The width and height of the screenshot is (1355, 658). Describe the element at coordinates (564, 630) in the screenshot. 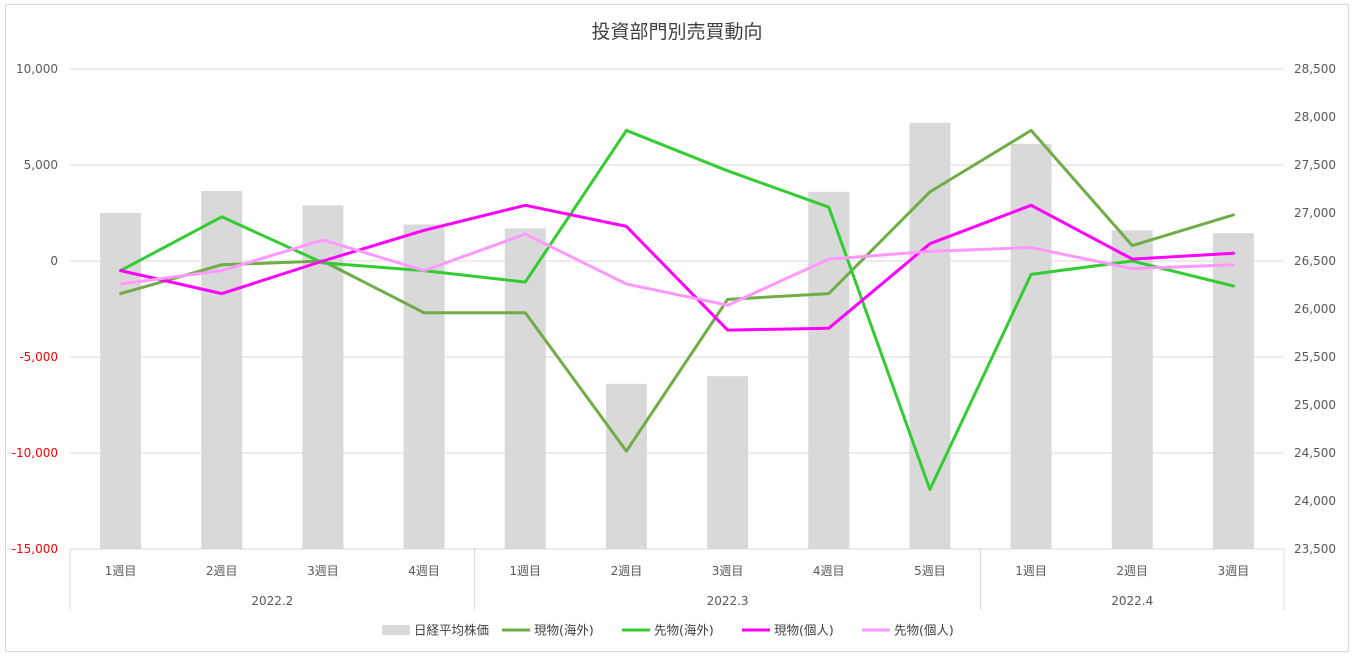

I see `legend-label: 現物(海外)` at that location.